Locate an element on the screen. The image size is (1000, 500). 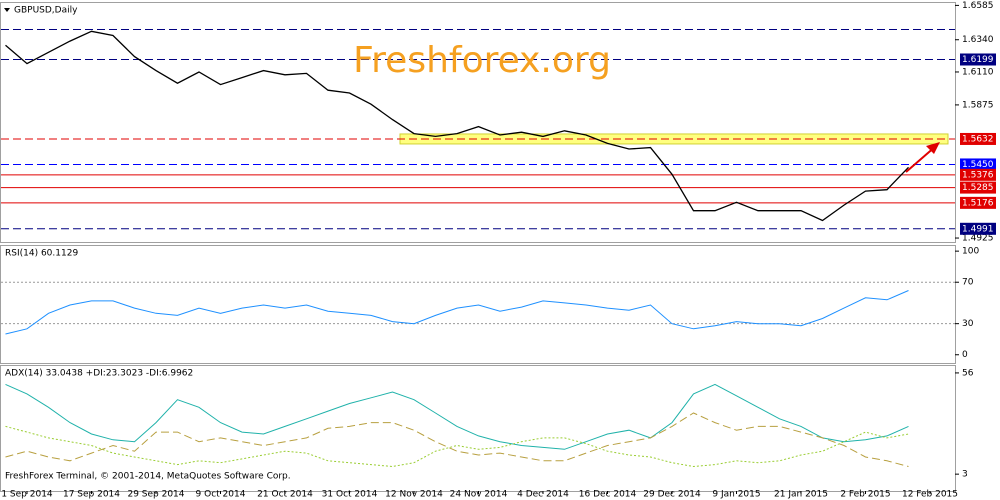
y-tick-label: 1.5875 is located at coordinates (978, 105).